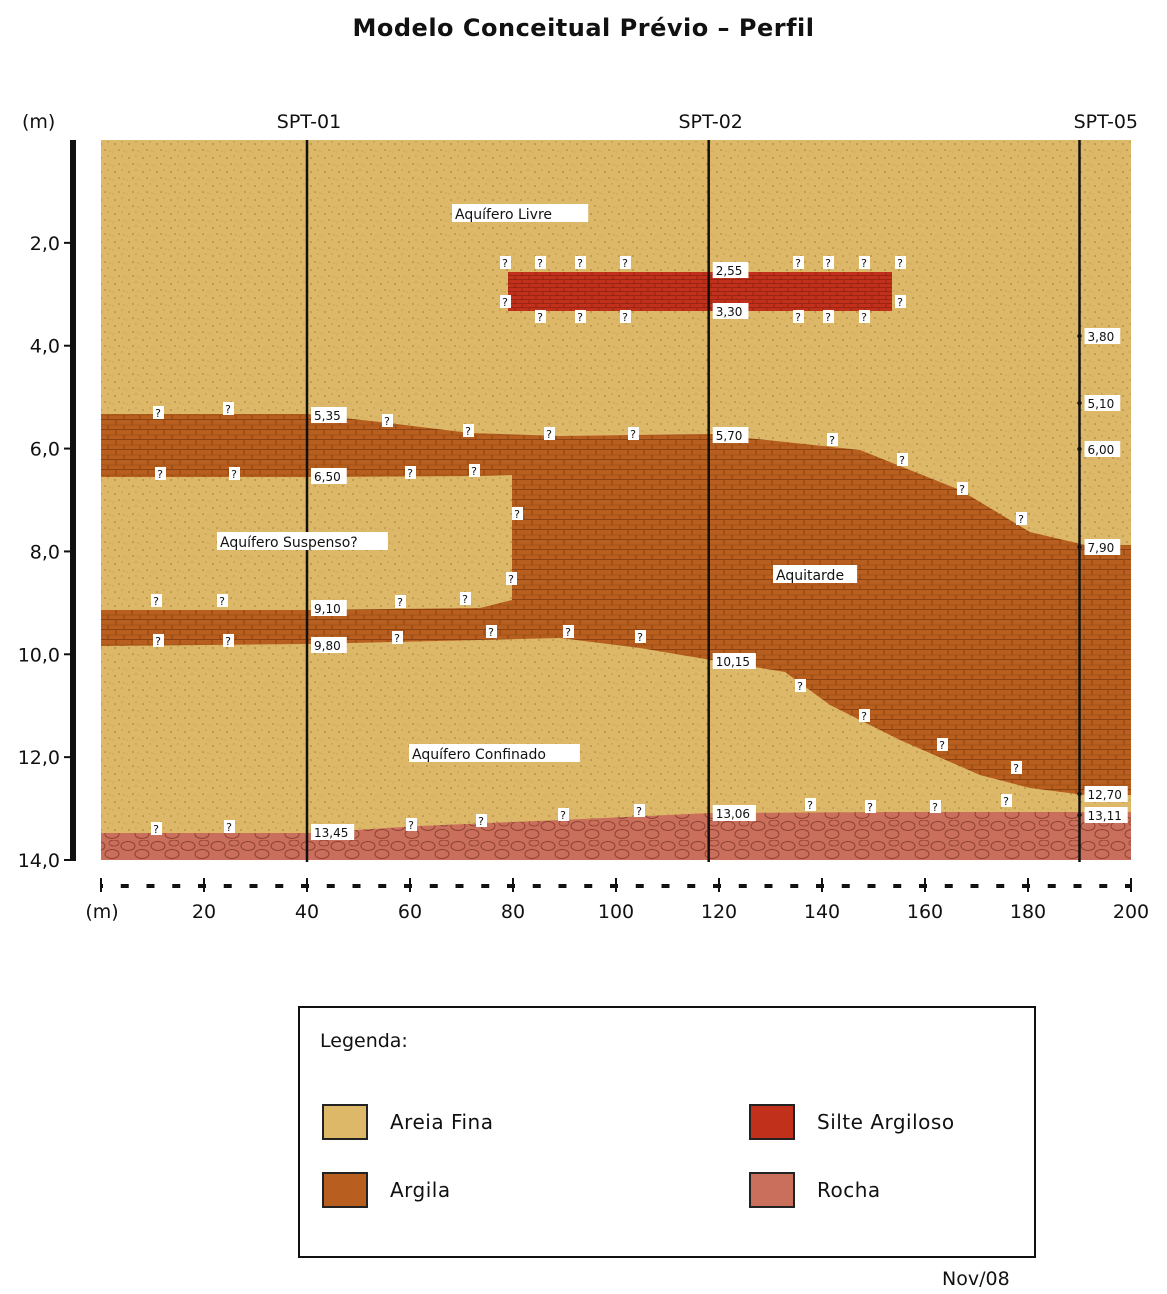 The width and height of the screenshot is (1167, 1294). Describe the element at coordinates (815, 1190) in the screenshot. I see `legend-item-rocha: Rocha` at that location.